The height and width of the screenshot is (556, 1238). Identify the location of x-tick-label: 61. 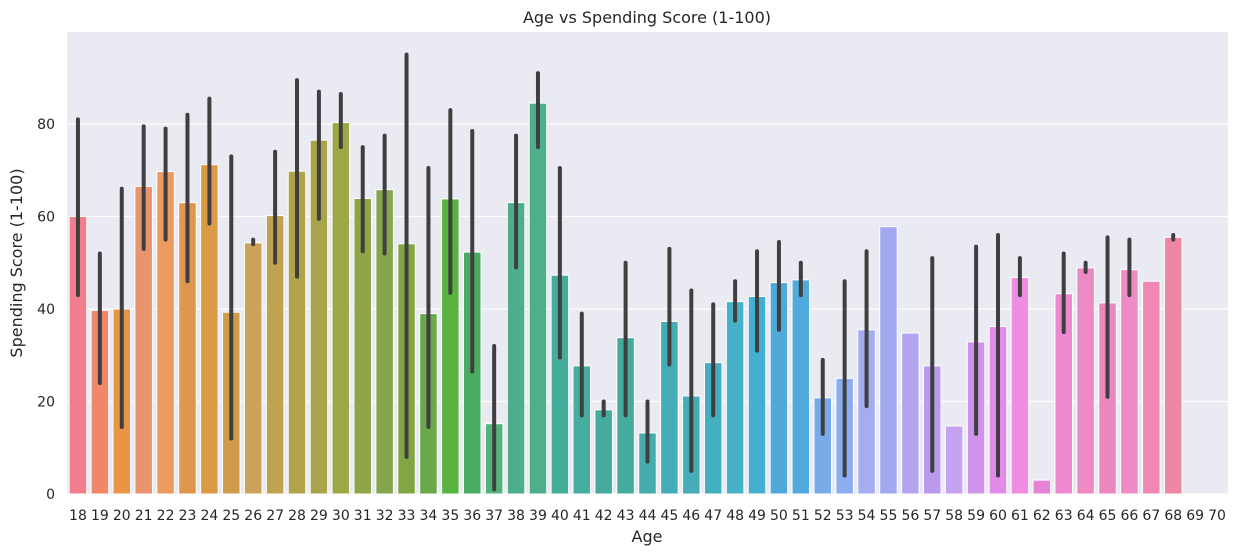
(1020, 516).